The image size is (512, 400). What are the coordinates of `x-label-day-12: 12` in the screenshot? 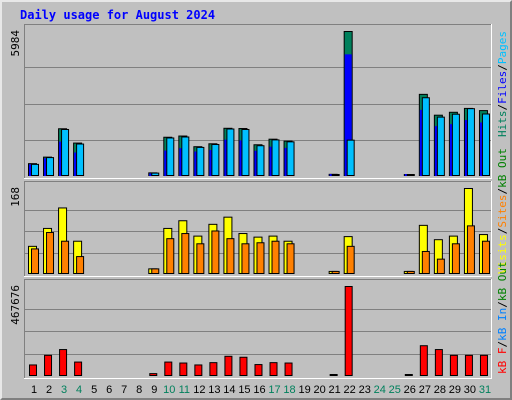 It's located at (199, 390).